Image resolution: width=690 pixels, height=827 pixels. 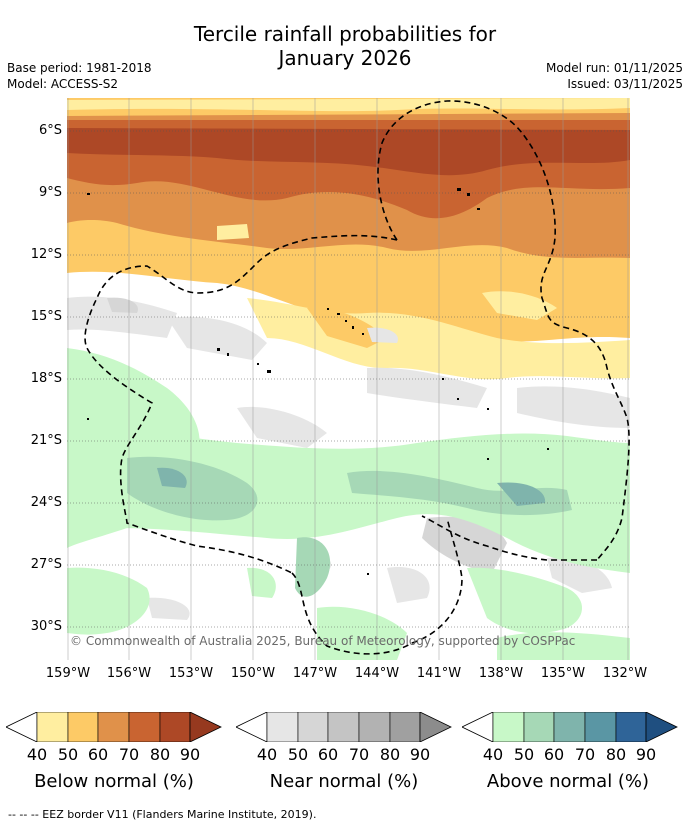 What do you see at coordinates (68, 754) in the screenshot?
I see `tick-below-50: 50` at bounding box center [68, 754].